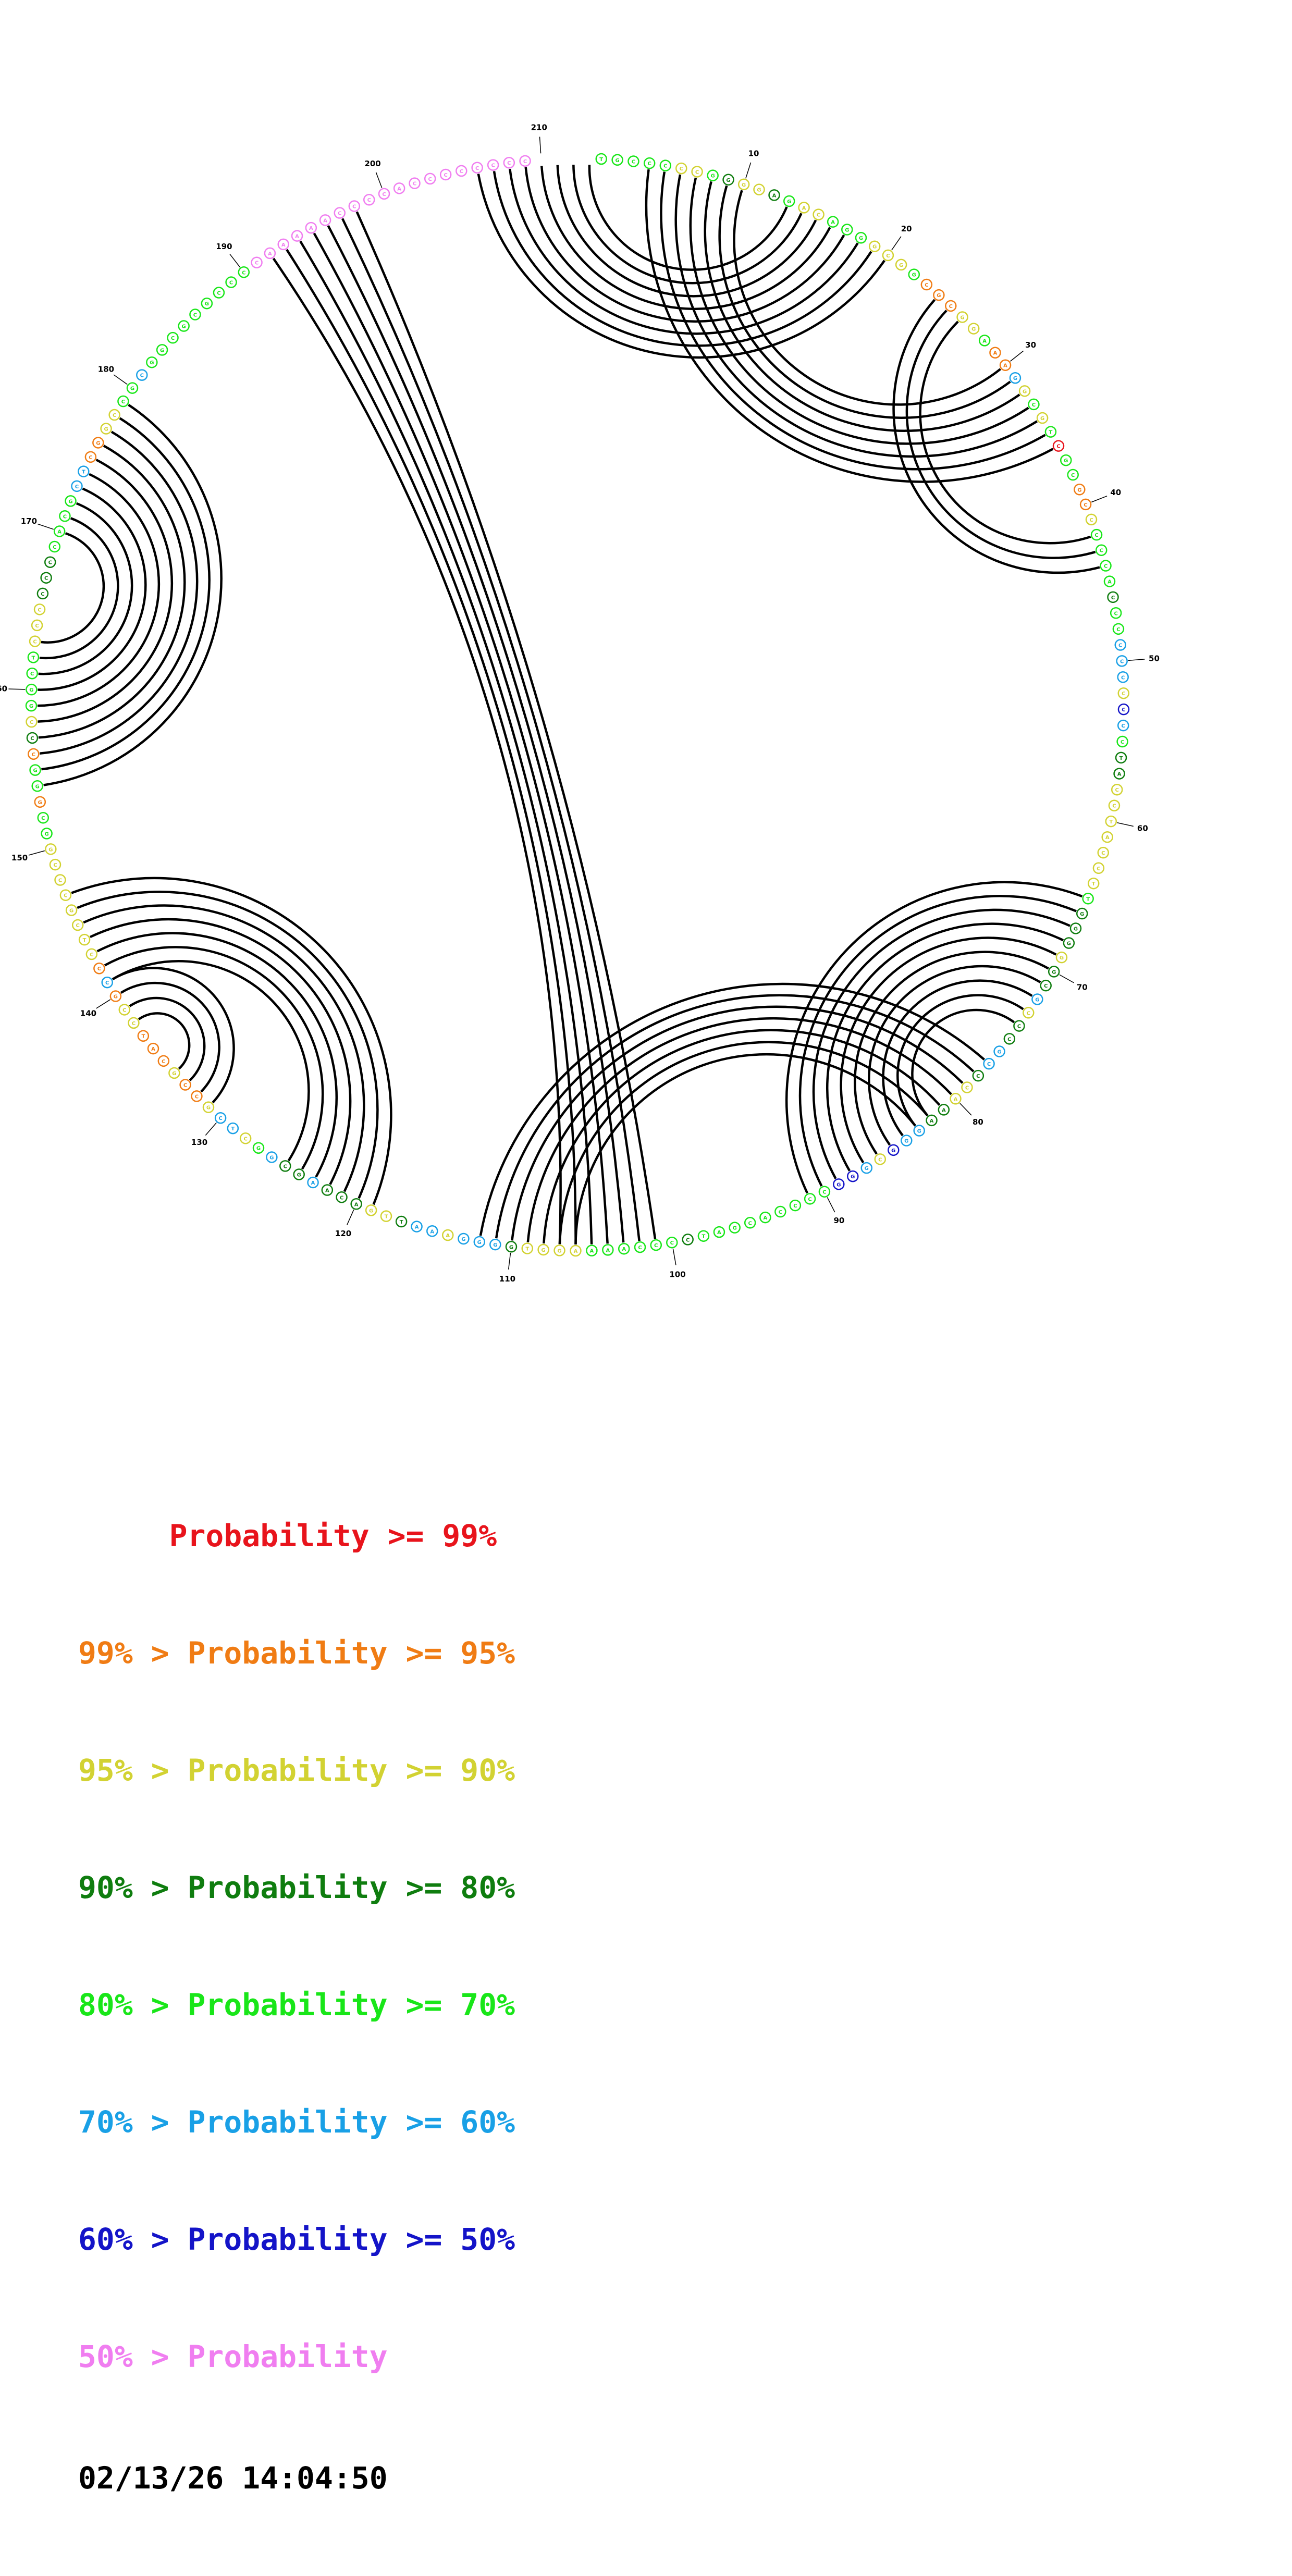 The image size is (1292, 2576). What do you see at coordinates (233, 2356) in the screenshot?
I see `legend-line-below-50: 50% > Probability` at bounding box center [233, 2356].